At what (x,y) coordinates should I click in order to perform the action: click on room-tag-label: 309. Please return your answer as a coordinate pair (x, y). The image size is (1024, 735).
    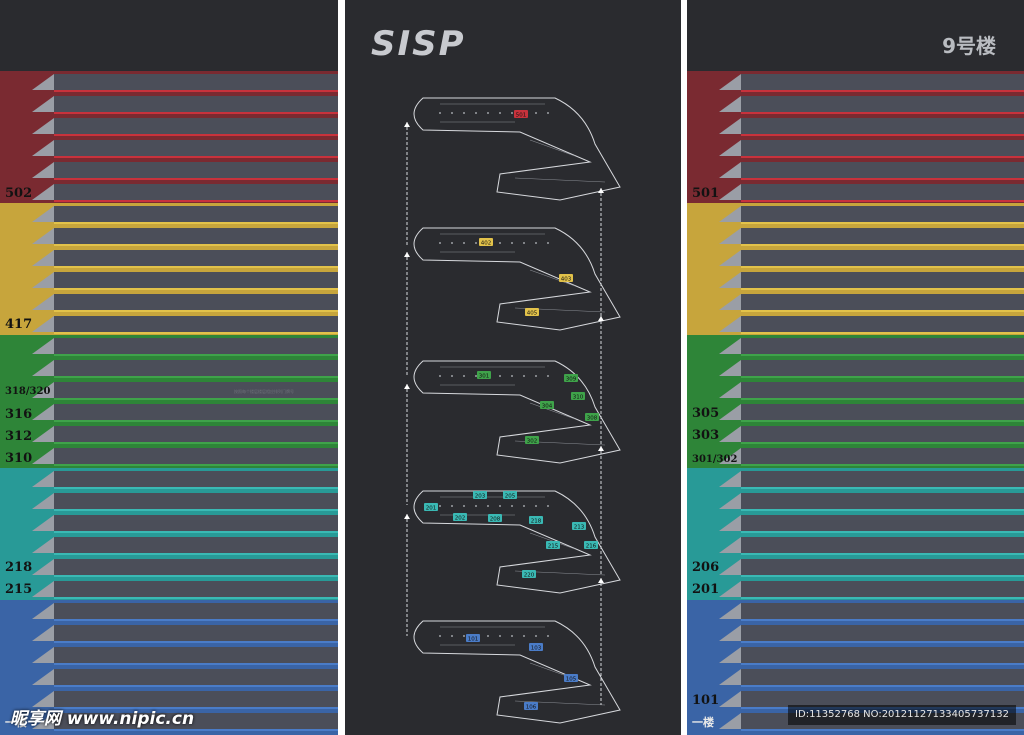
    Looking at the image, I should click on (571, 380).